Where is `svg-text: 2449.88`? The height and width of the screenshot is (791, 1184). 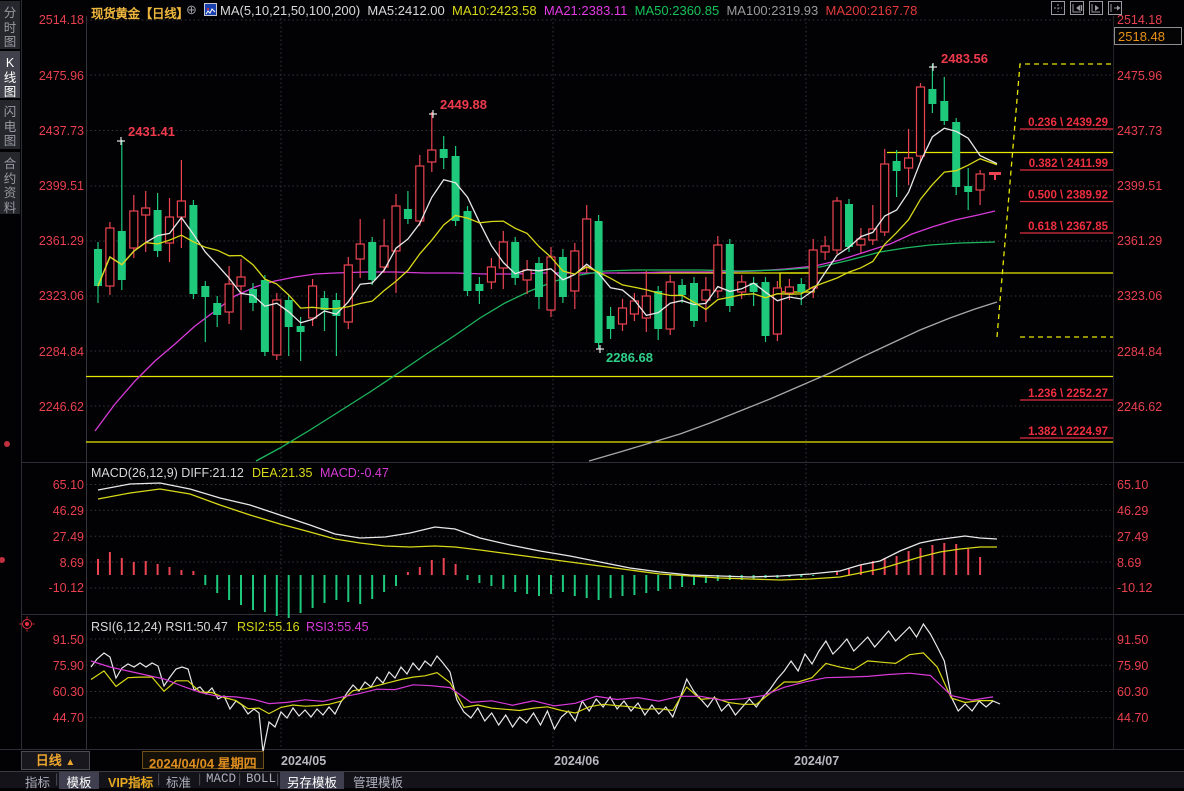 svg-text: 2449.88 is located at coordinates (463, 104).